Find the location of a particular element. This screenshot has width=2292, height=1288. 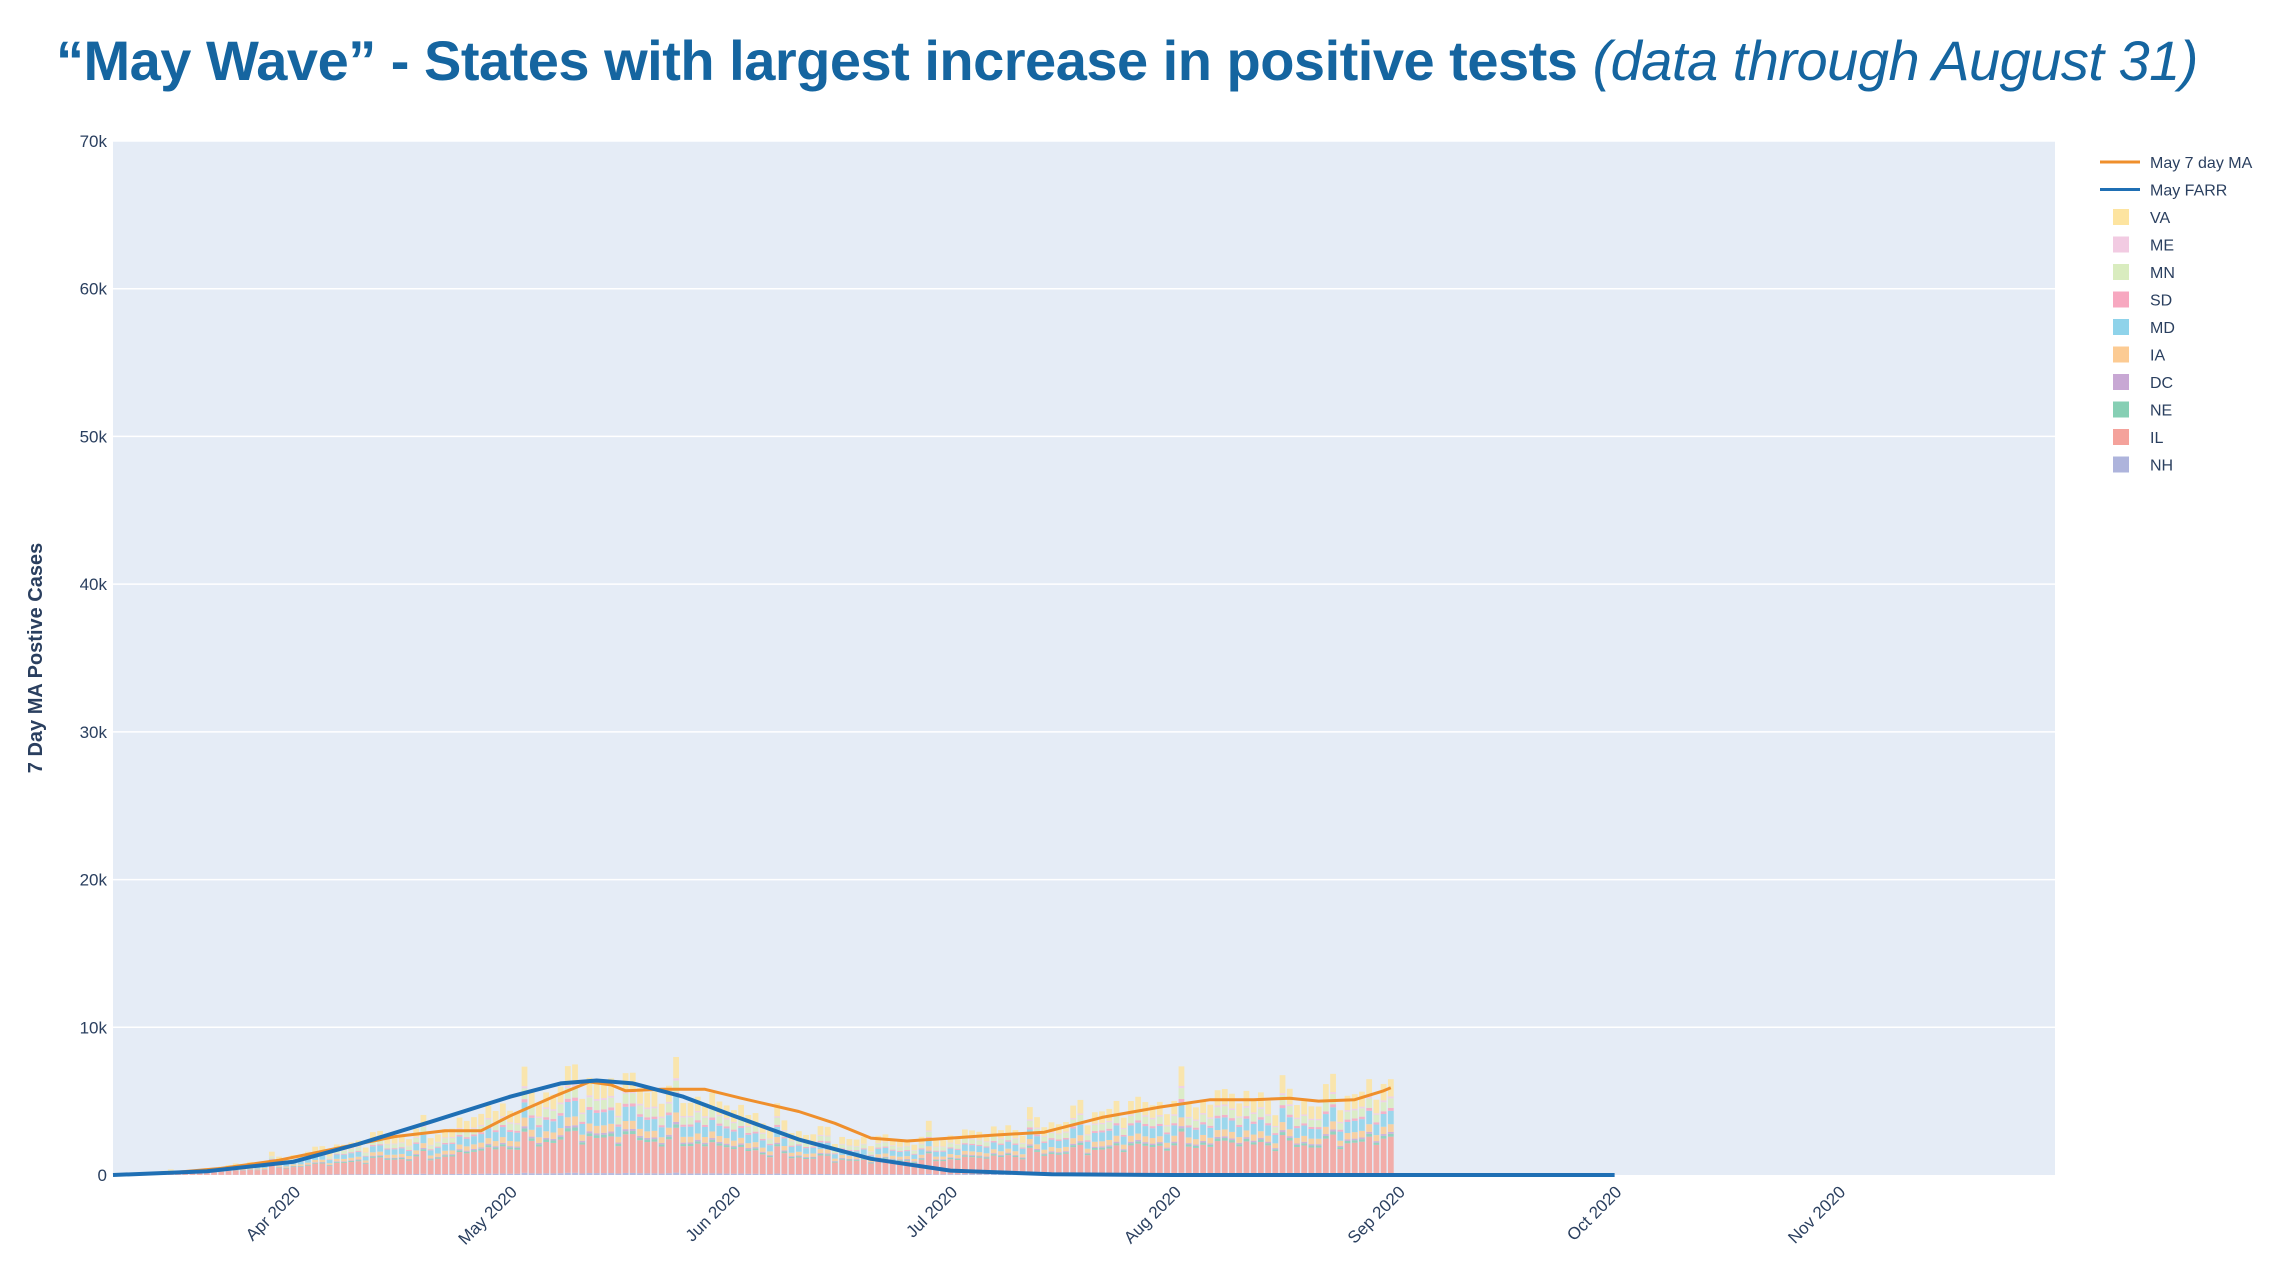

legend-item: DC is located at coordinates (2143, 383).